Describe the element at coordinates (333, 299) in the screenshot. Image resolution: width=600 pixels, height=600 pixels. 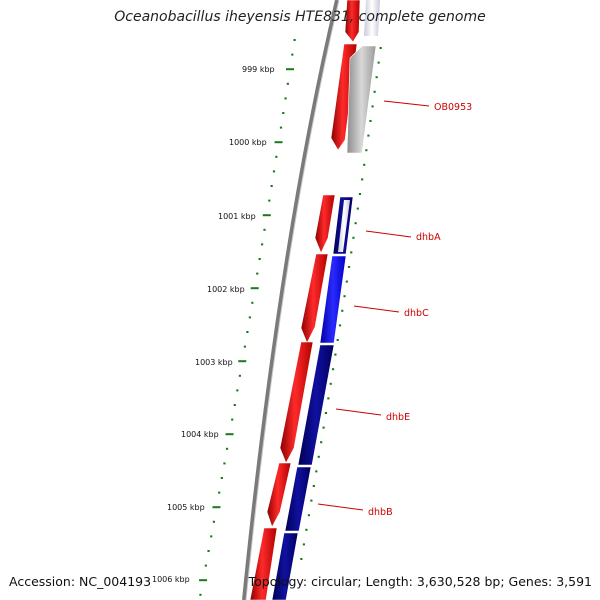
I see `feature-dhbc-blue` at that location.